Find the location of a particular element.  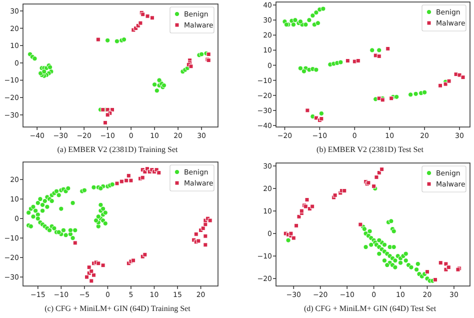

text: (c) CFG + MiniLM+ GIN (64D) Training Set is located at coordinates (118, 308).